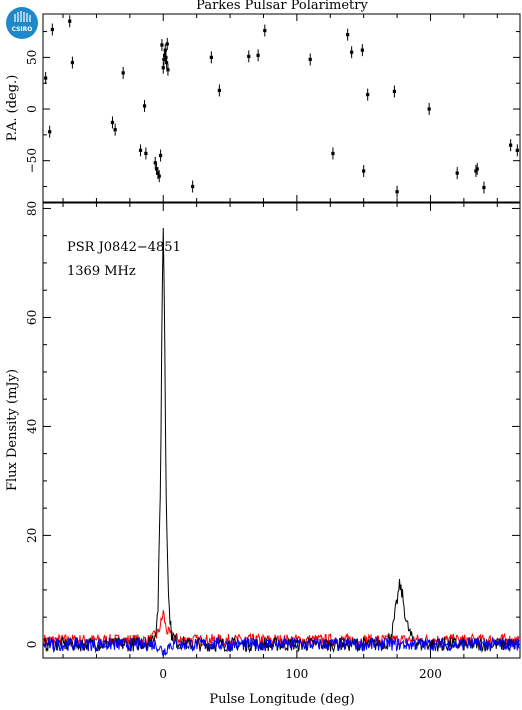 Image resolution: width=522 pixels, height=710 pixels. Describe the element at coordinates (124, 247) in the screenshot. I see `pulsar-name-annotation: PSR J0842−4851` at that location.